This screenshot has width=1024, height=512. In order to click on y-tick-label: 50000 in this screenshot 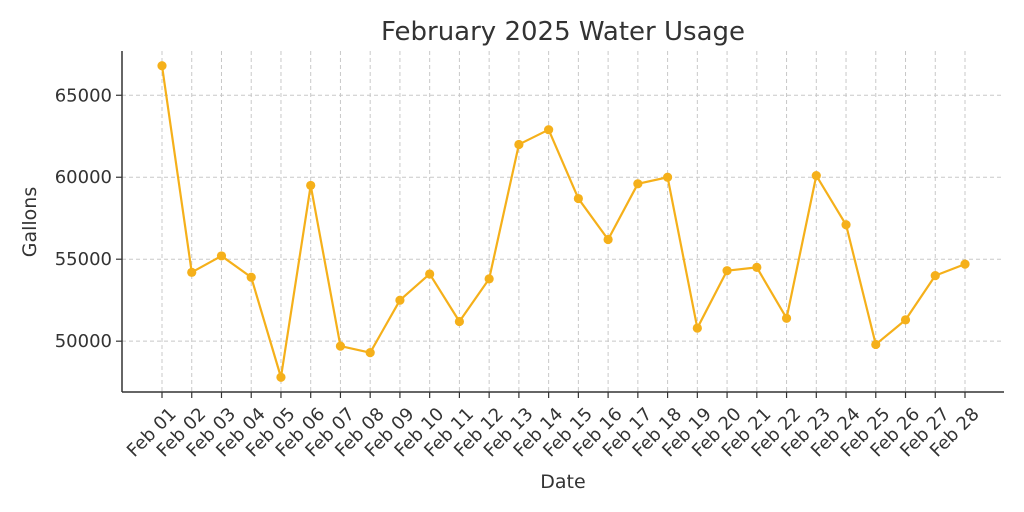, I will do `click(83, 341)`.